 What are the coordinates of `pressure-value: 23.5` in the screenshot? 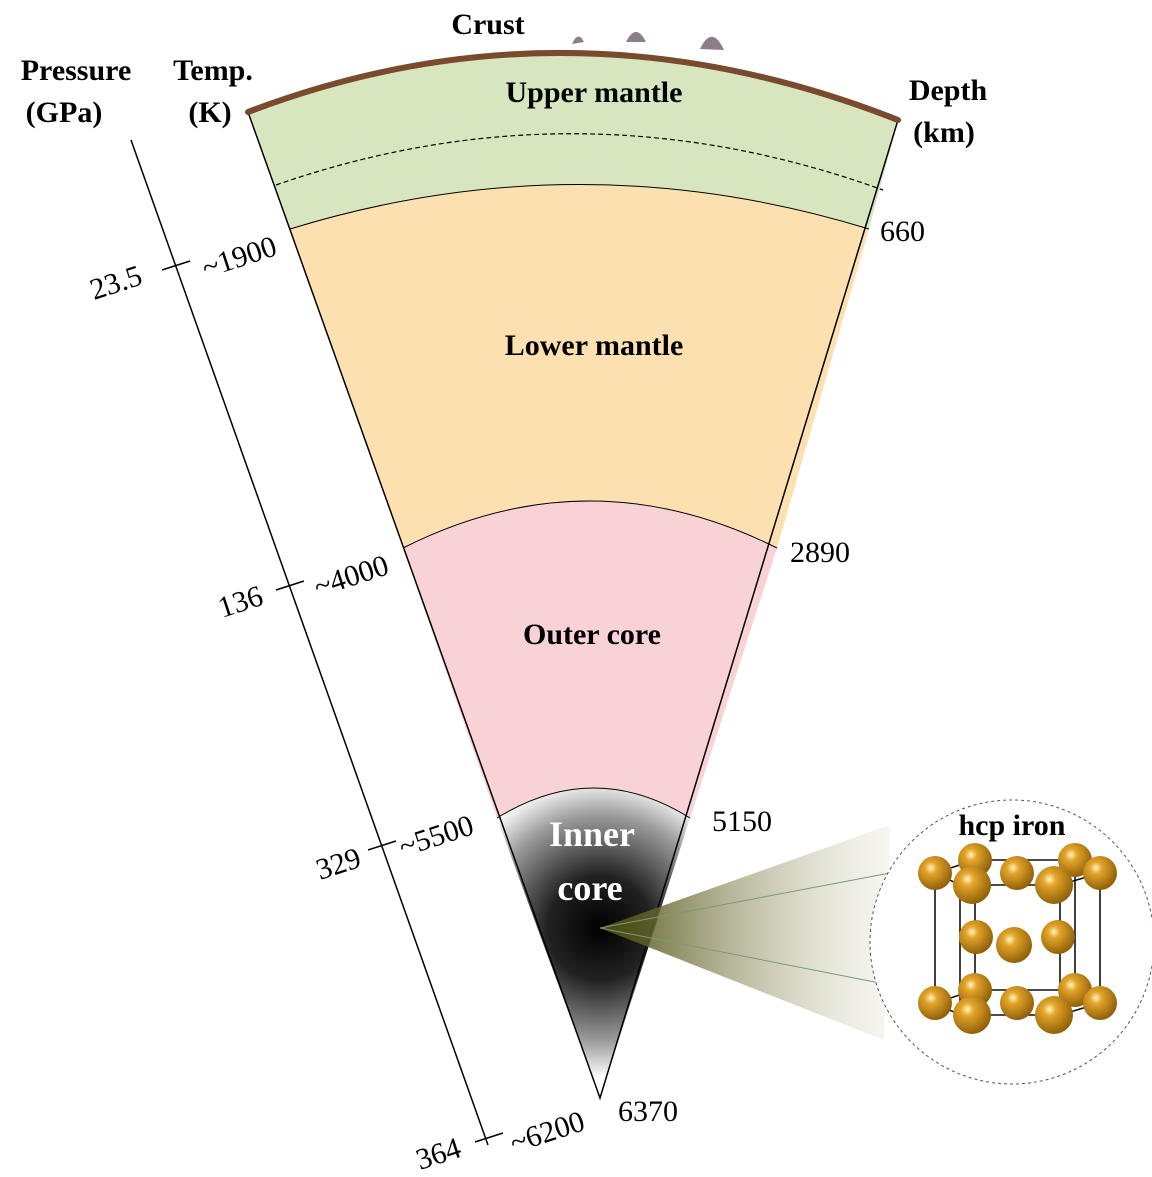 It's located at (116, 283).